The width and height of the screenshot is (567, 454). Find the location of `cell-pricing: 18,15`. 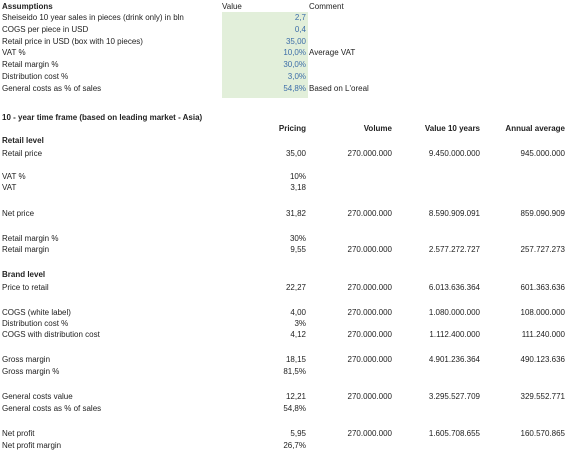

cell-pricing: 18,15 is located at coordinates (295, 359).